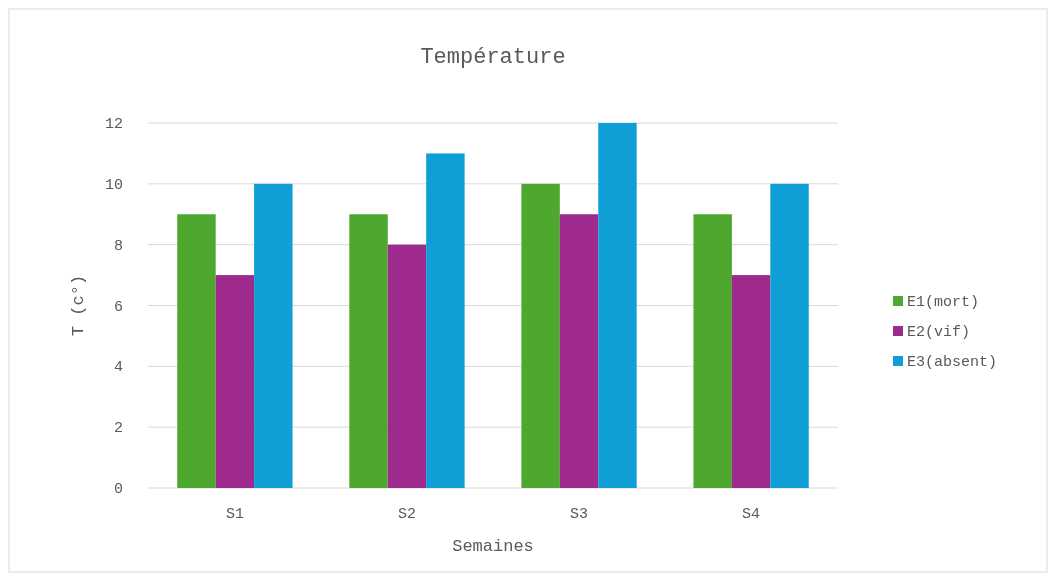  Describe the element at coordinates (118, 429) in the screenshot. I see `y-tick-label: 2` at that location.